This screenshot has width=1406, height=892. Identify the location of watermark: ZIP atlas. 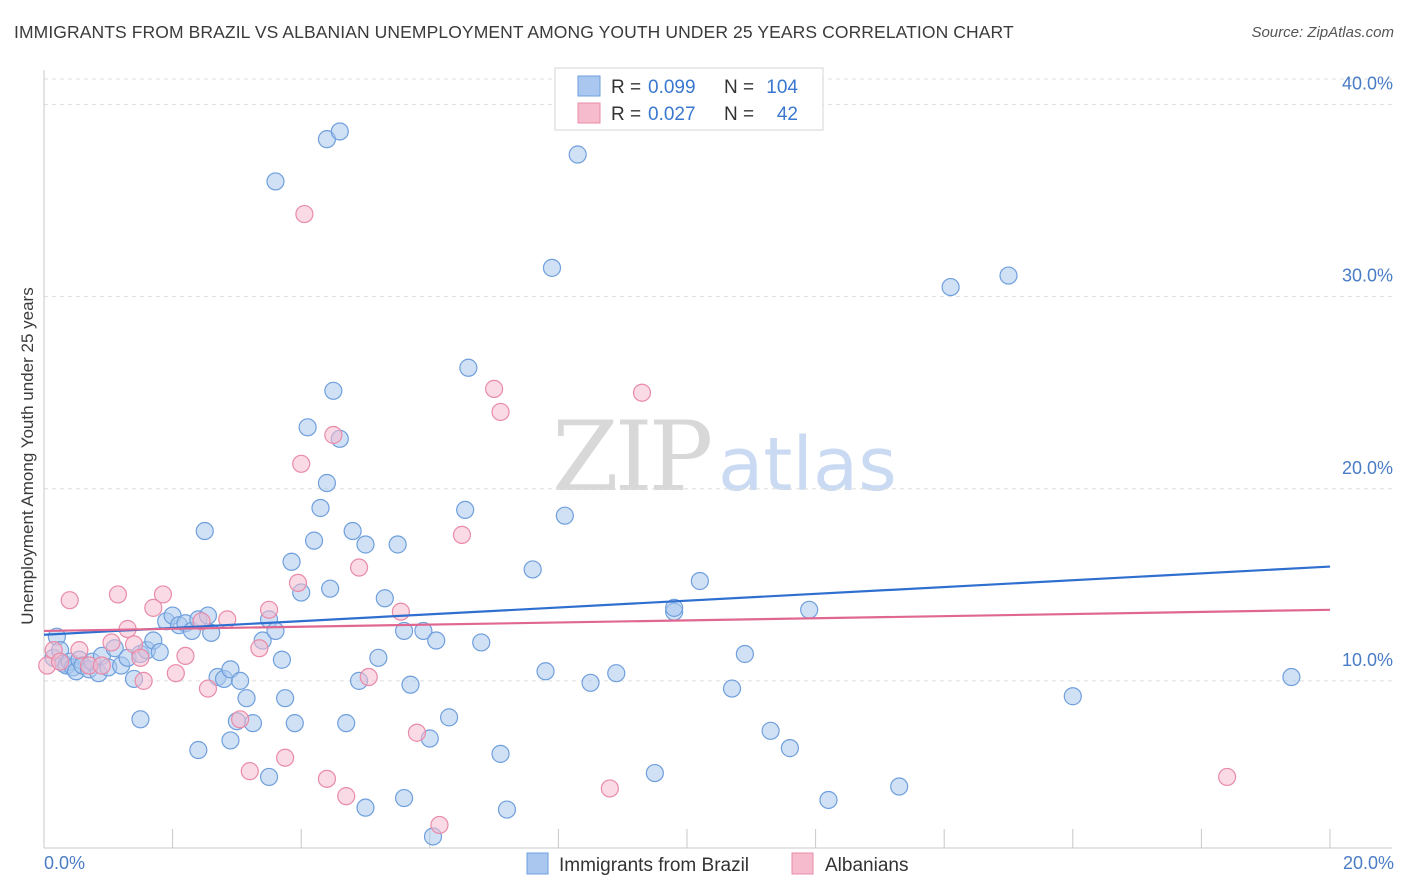
(724, 457).